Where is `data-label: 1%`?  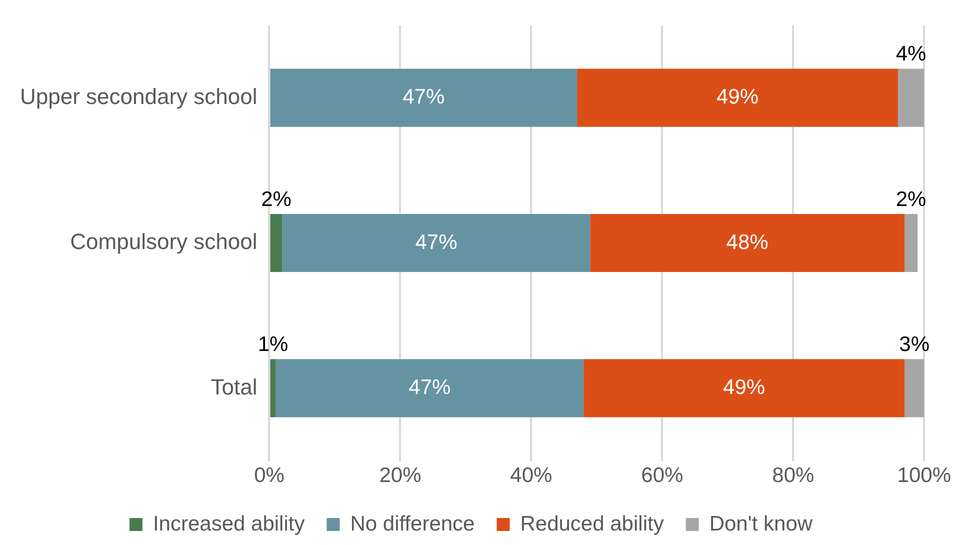 data-label: 1% is located at coordinates (273, 344).